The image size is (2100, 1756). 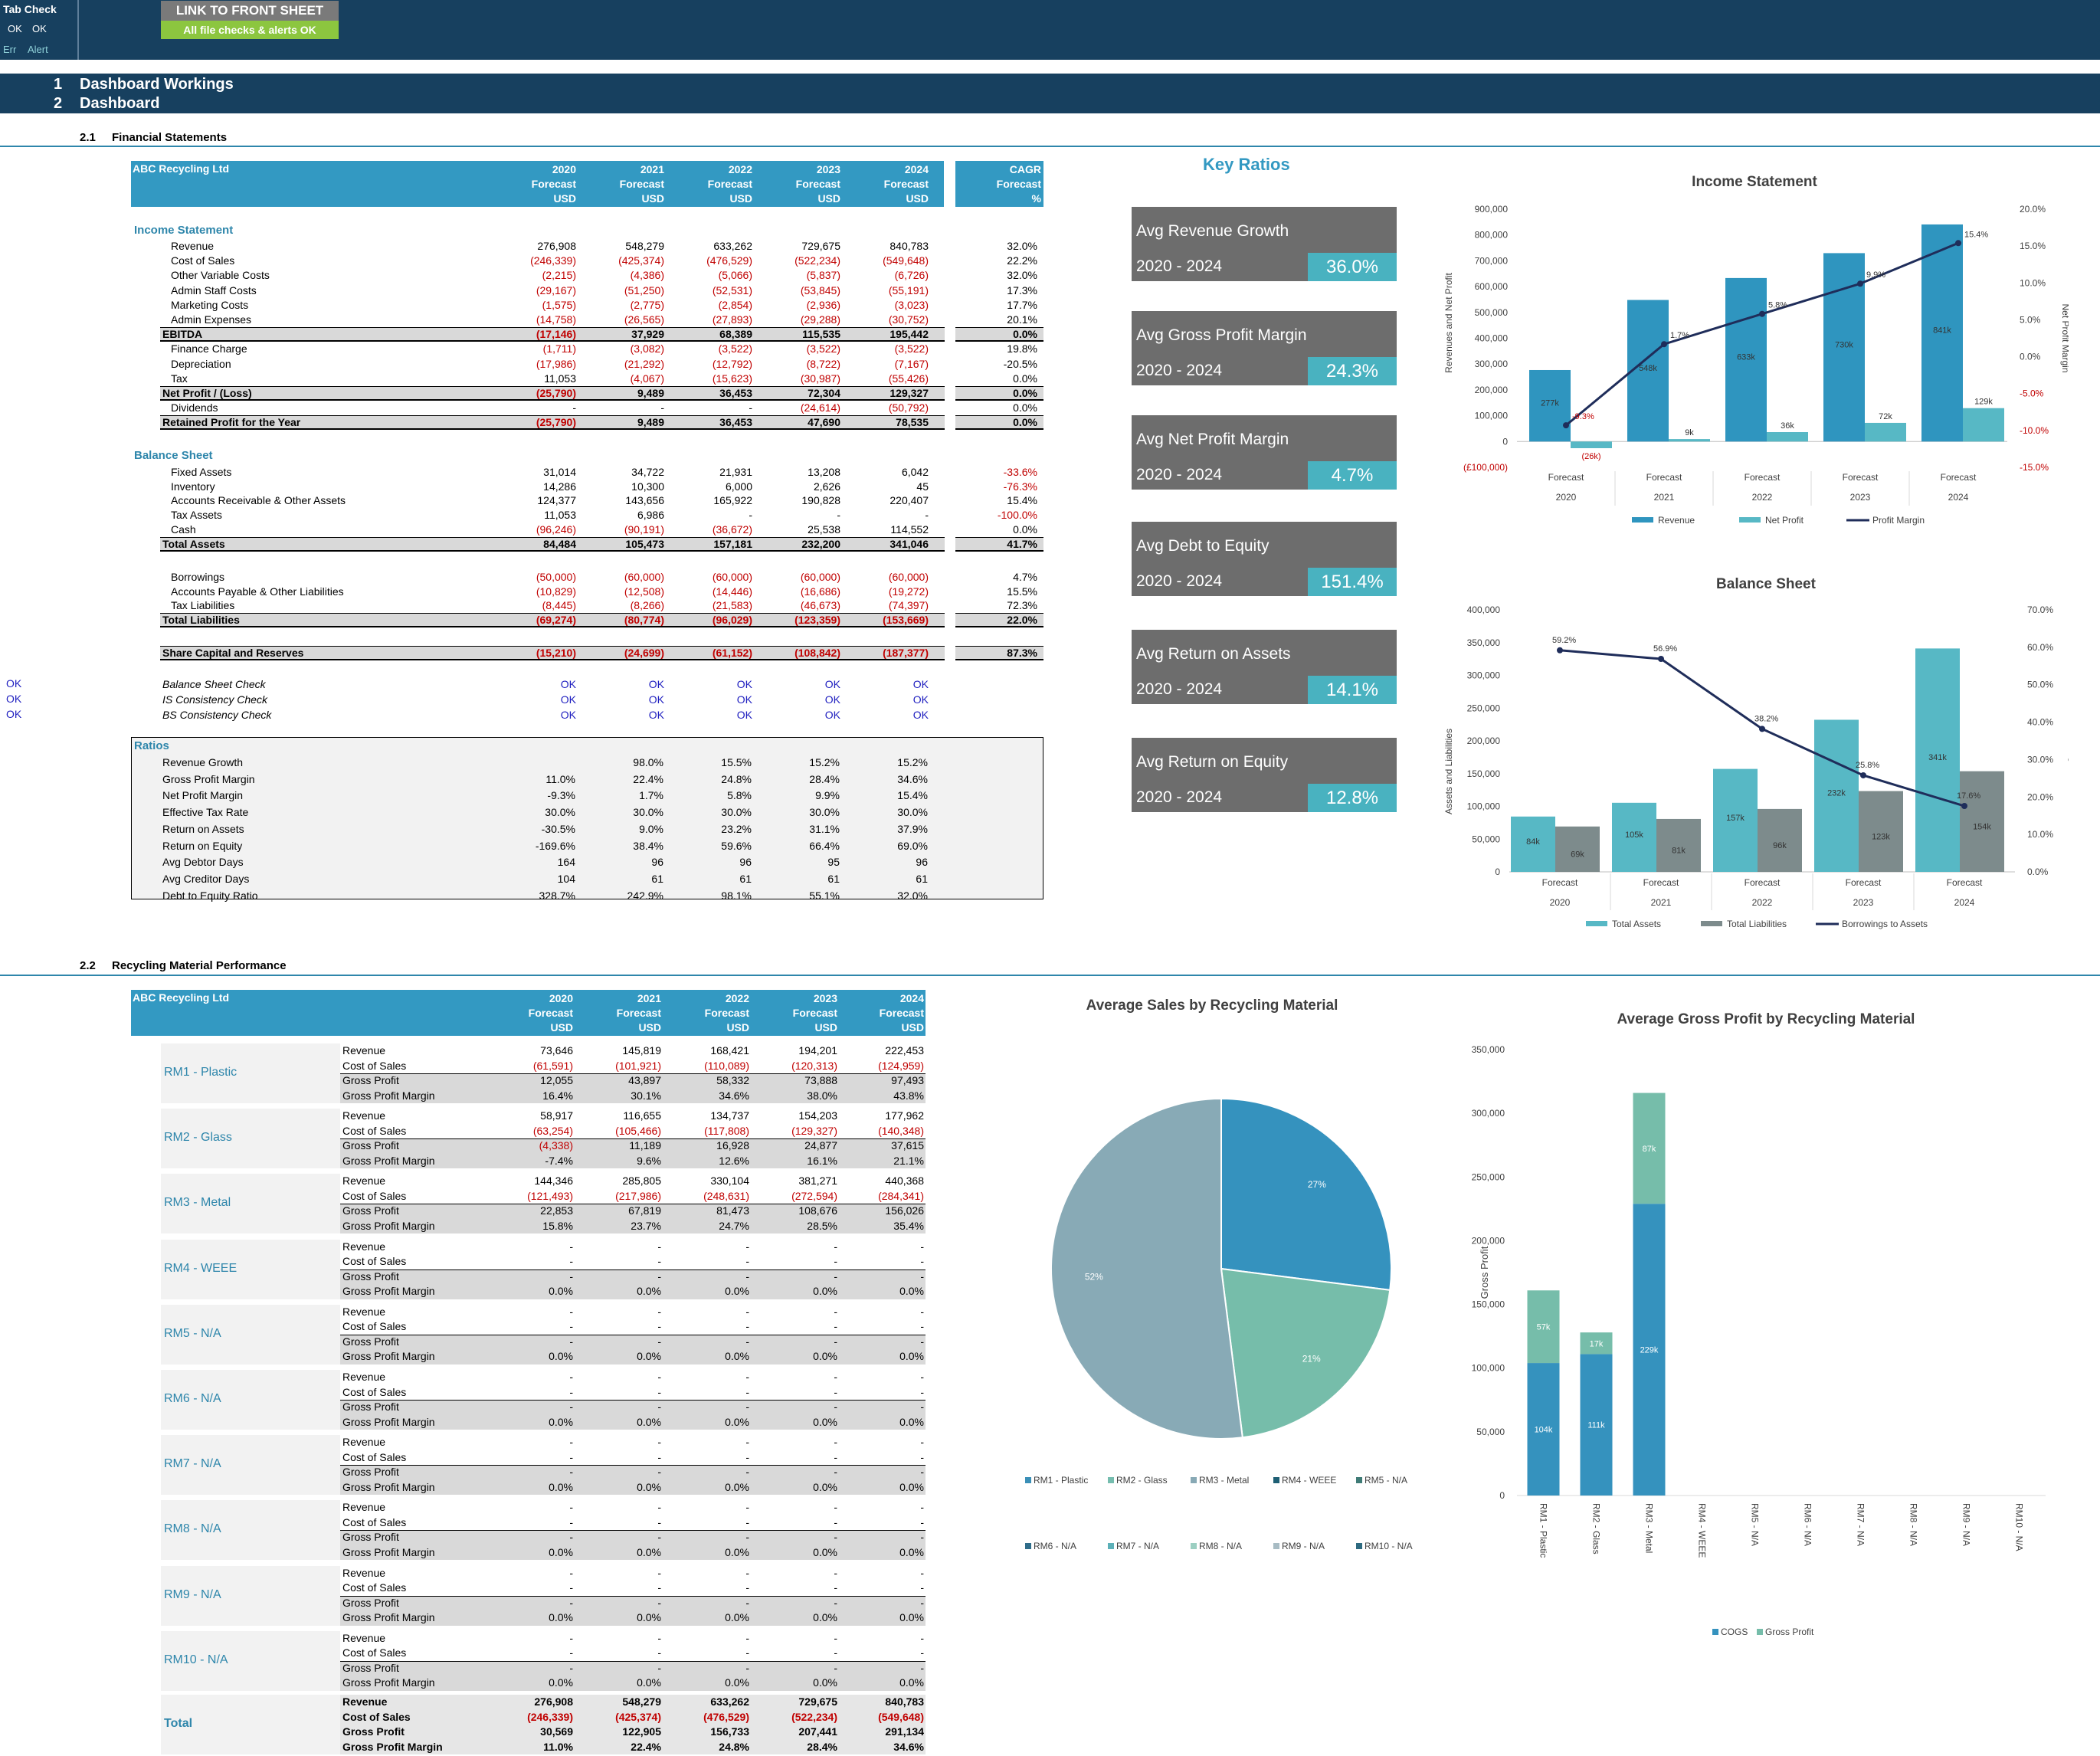 What do you see at coordinates (1489, 1304) in the screenshot?
I see `y-tick-label: 150,000` at bounding box center [1489, 1304].